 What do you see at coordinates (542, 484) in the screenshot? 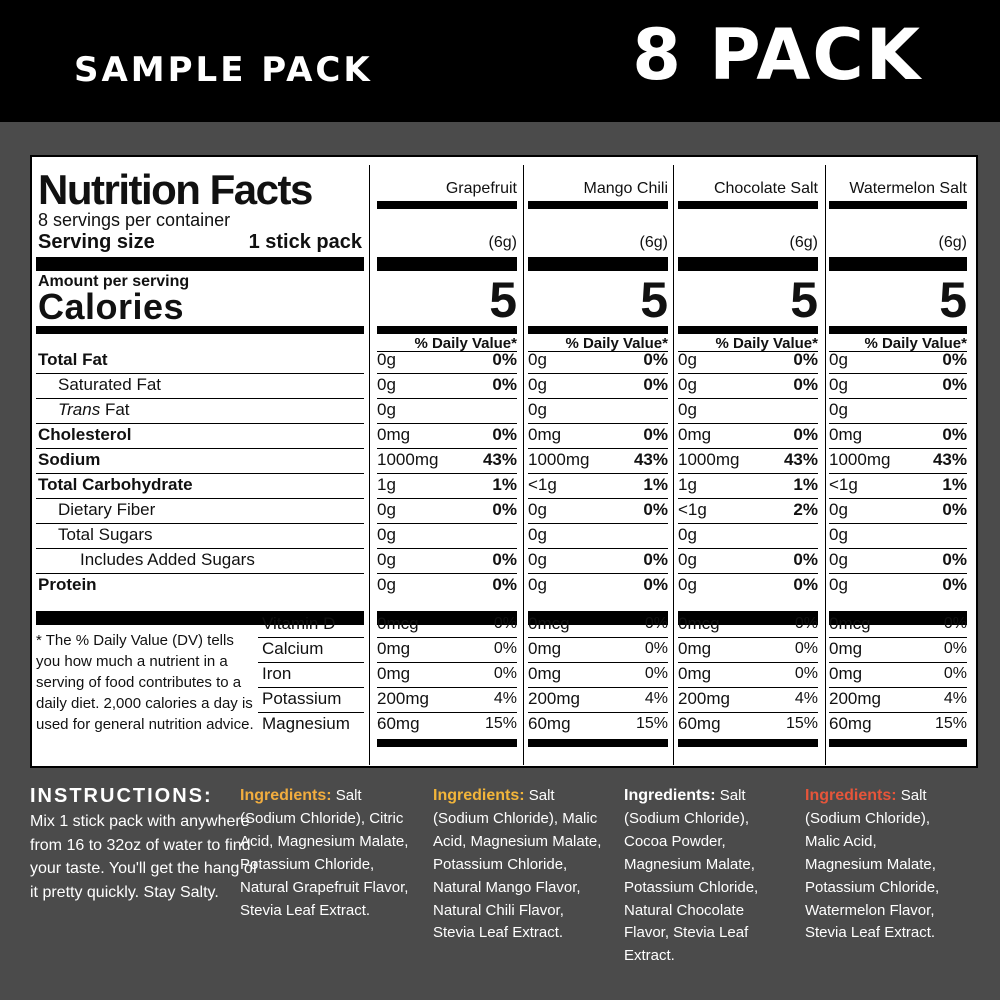
I see `nutrient-amount: <1g` at bounding box center [542, 484].